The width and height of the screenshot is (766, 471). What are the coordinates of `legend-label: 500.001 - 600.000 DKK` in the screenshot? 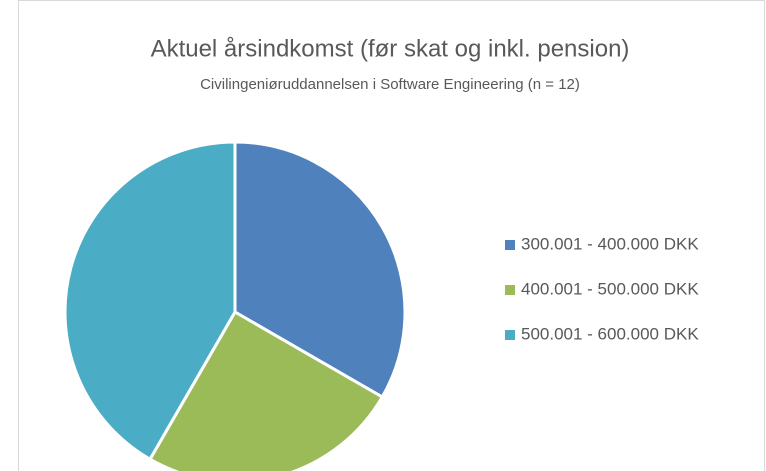 It's located at (610, 333).